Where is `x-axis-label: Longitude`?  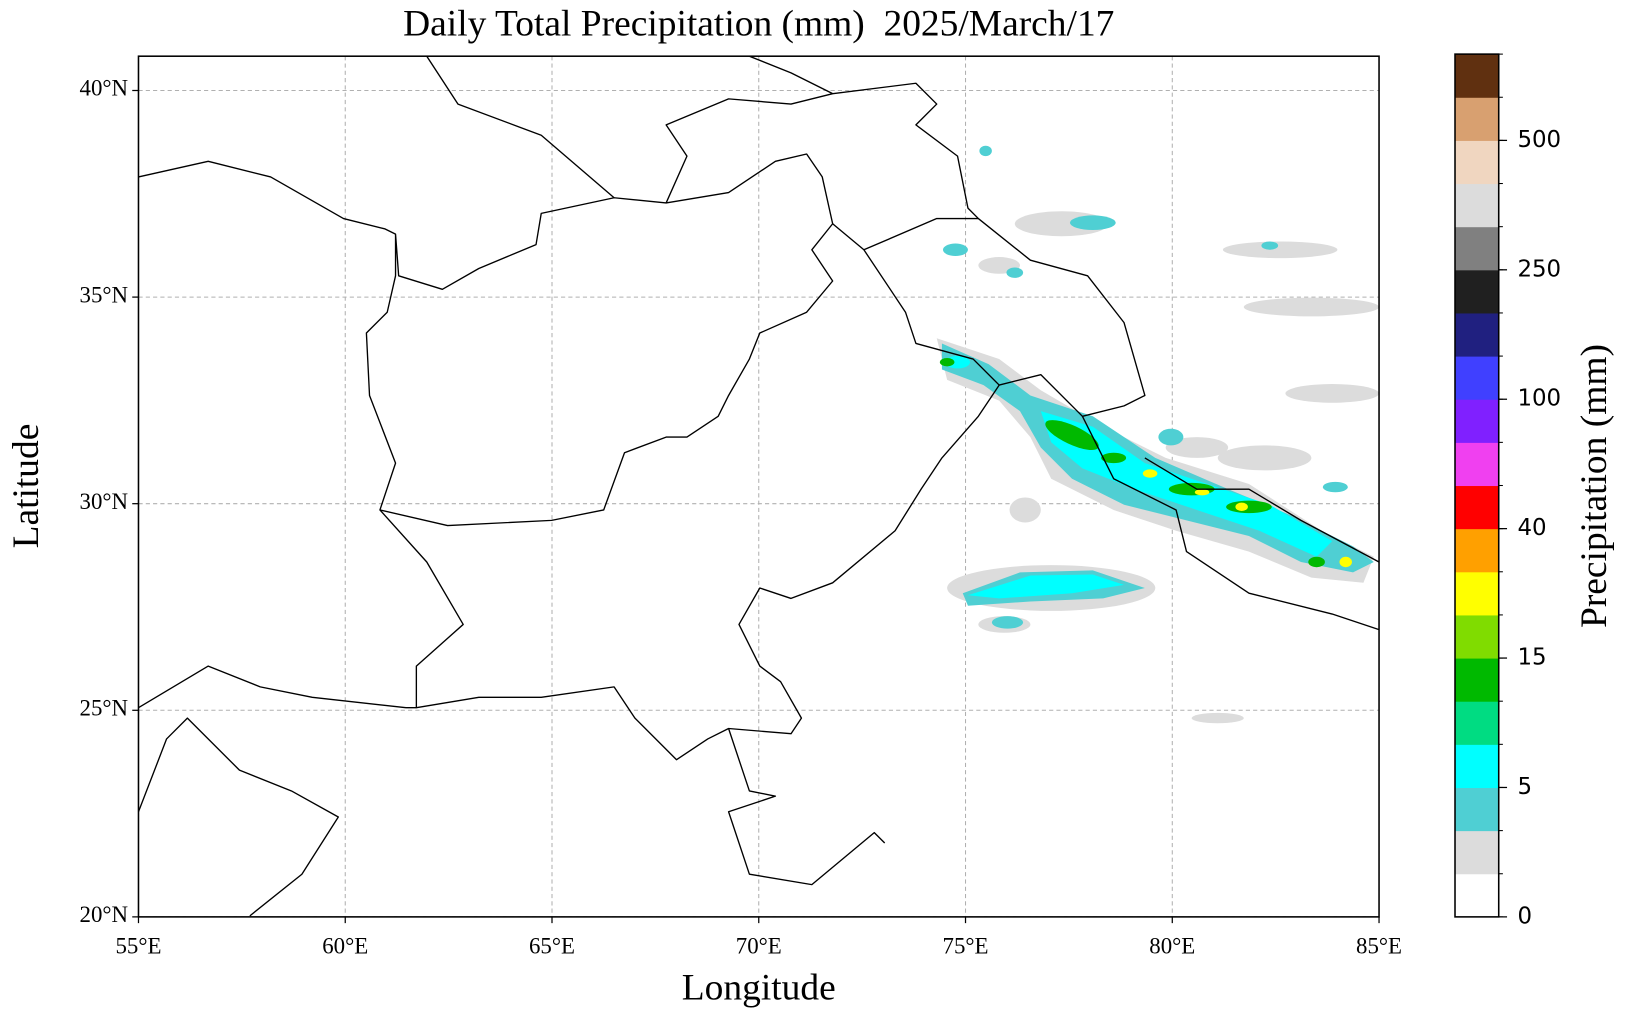 x-axis-label: Longitude is located at coordinates (759, 987).